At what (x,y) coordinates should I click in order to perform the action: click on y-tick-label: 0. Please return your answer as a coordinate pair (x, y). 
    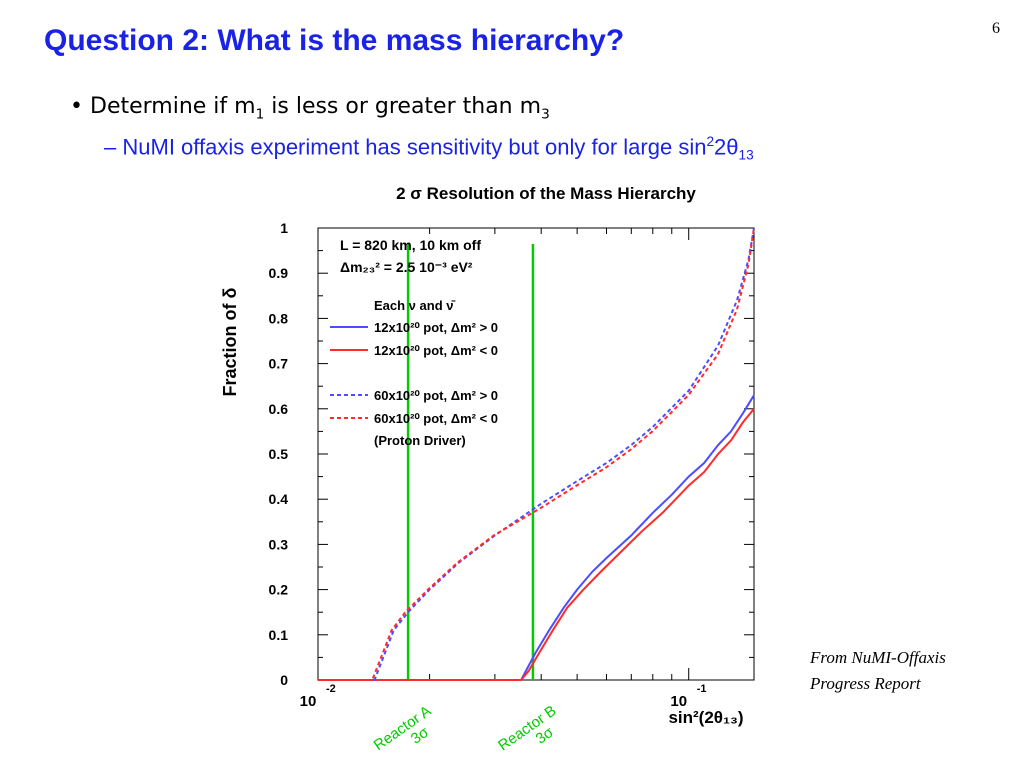
    Looking at the image, I should click on (284, 680).